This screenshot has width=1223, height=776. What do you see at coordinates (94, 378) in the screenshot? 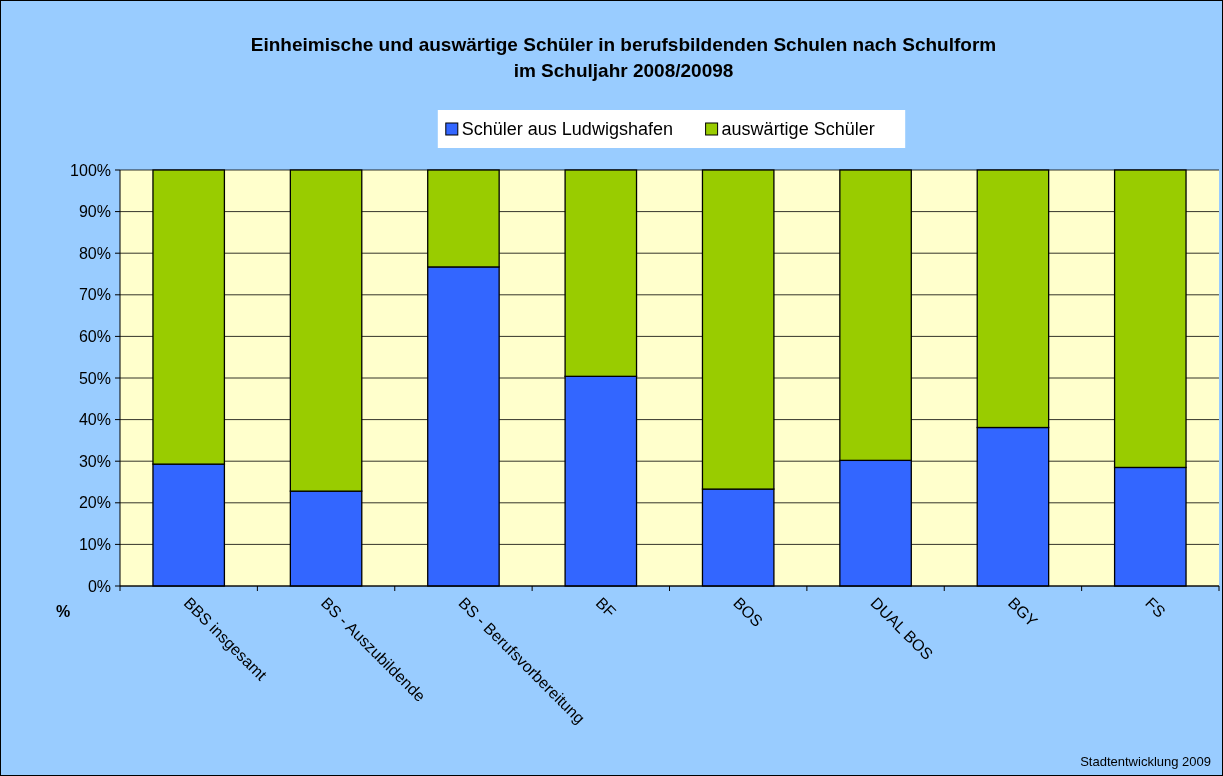
I see `y-tick-label: 50%` at bounding box center [94, 378].